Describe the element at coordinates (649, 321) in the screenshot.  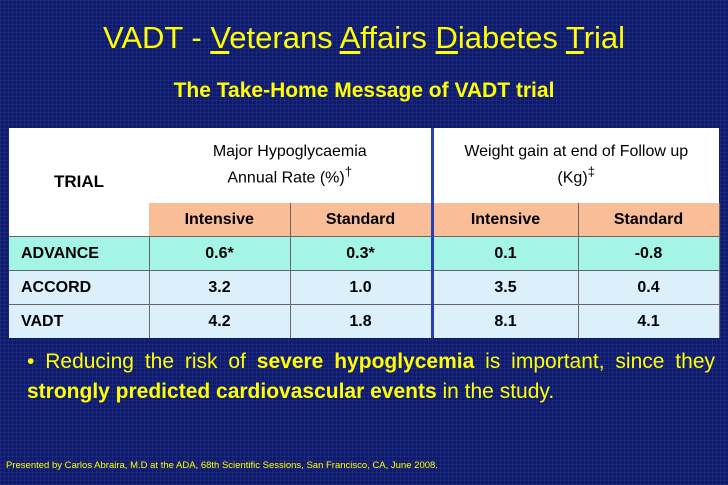
I see `table-cell: 4.1` at that location.